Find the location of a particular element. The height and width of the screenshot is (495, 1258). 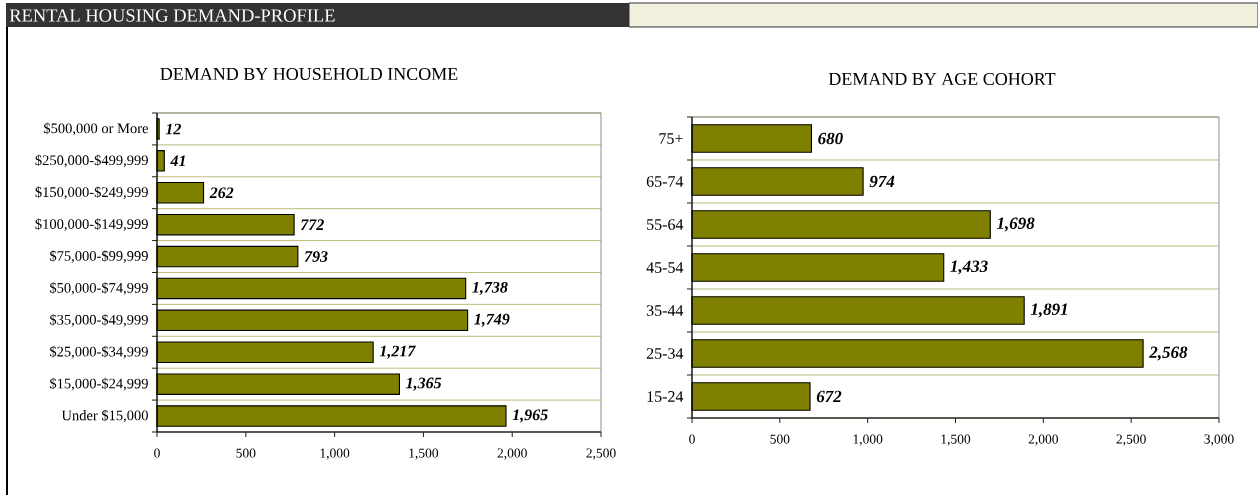

data-label: 1,749 is located at coordinates (492, 320).